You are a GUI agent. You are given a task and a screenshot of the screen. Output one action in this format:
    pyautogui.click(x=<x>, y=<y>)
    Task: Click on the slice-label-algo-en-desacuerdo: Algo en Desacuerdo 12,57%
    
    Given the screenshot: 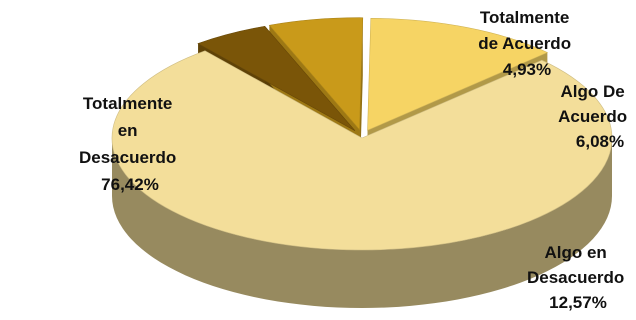 What is the action you would take?
    pyautogui.click(x=578, y=277)
    